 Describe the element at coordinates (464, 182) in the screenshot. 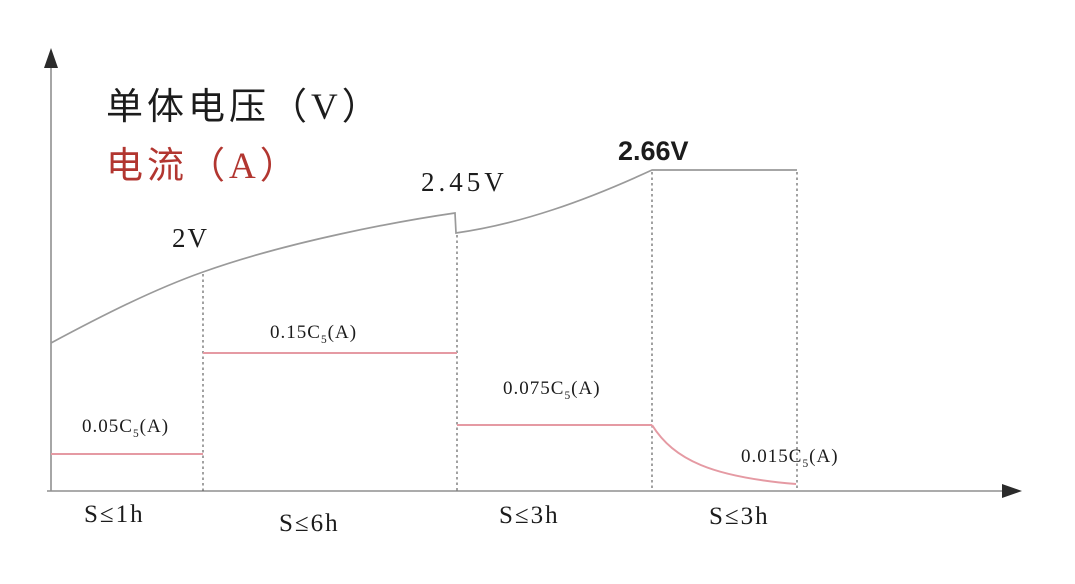

I see `voltage-marker-2-45v: 2.45V` at that location.